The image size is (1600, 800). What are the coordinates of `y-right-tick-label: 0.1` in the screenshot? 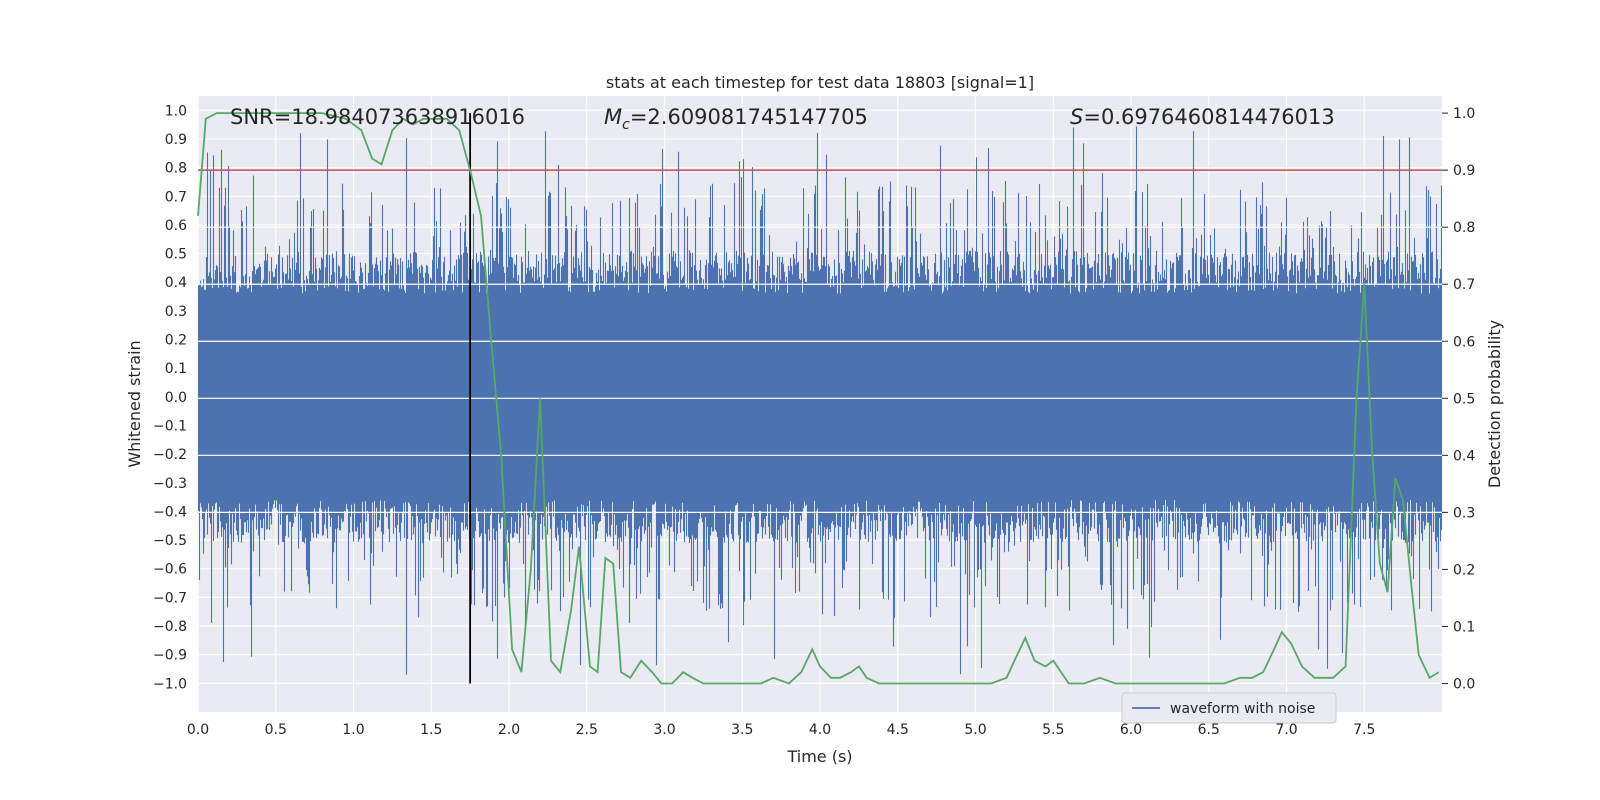 It's located at (1464, 627).